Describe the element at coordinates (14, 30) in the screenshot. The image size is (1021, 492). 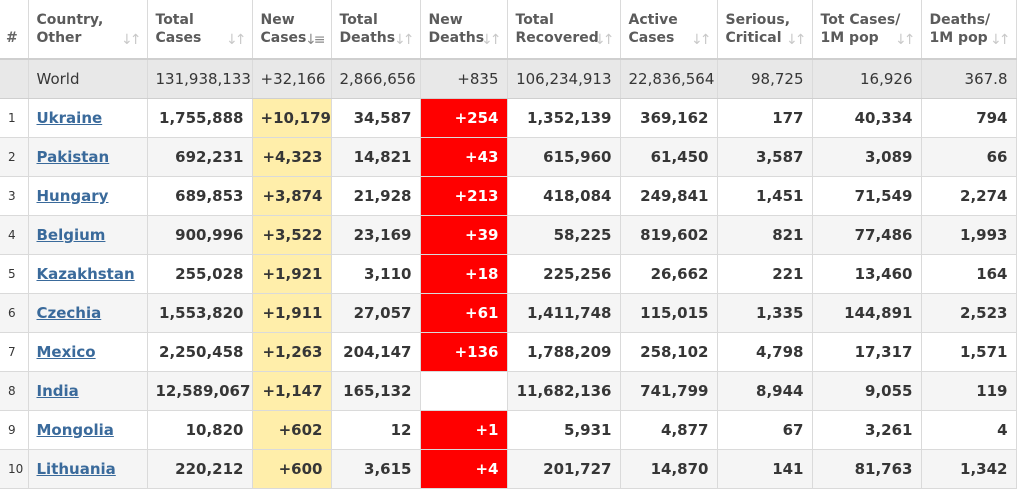
I see `column-header-rank: #` at that location.